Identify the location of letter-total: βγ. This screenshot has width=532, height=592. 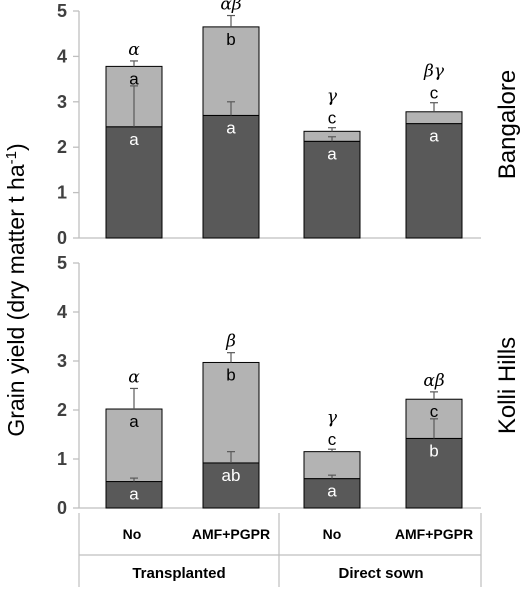
(434, 72).